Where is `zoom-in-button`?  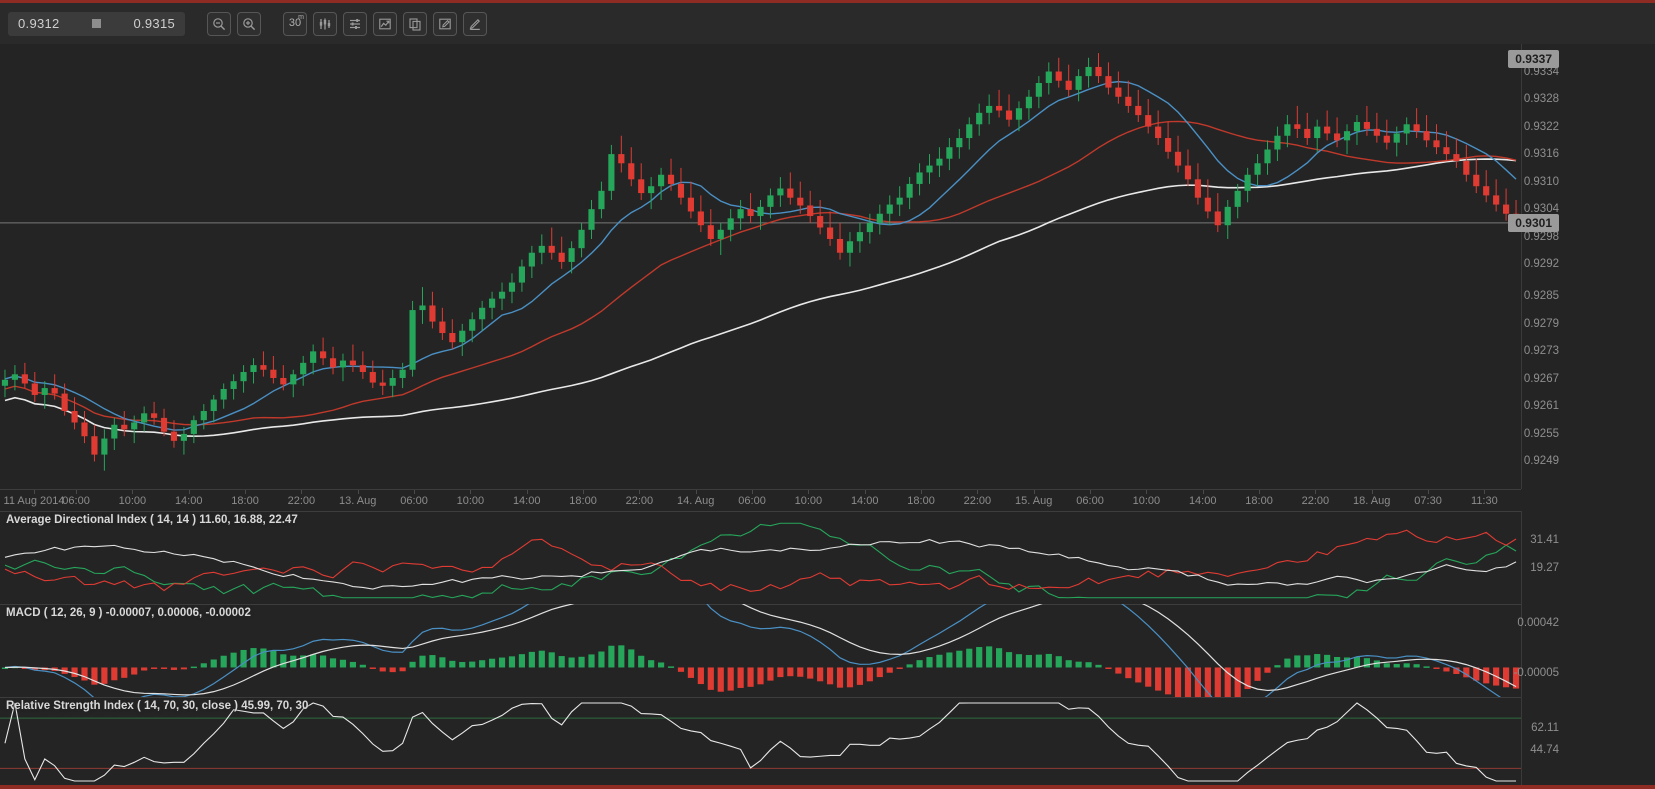
zoom-in-button is located at coordinates (249, 23).